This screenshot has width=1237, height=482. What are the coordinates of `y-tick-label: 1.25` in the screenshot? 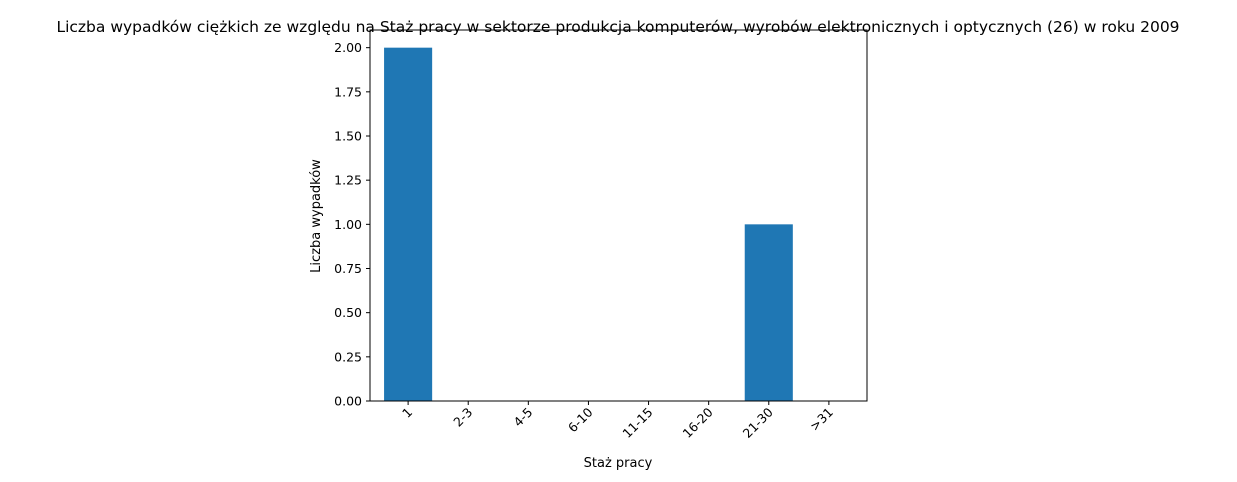 It's located at (348, 180).